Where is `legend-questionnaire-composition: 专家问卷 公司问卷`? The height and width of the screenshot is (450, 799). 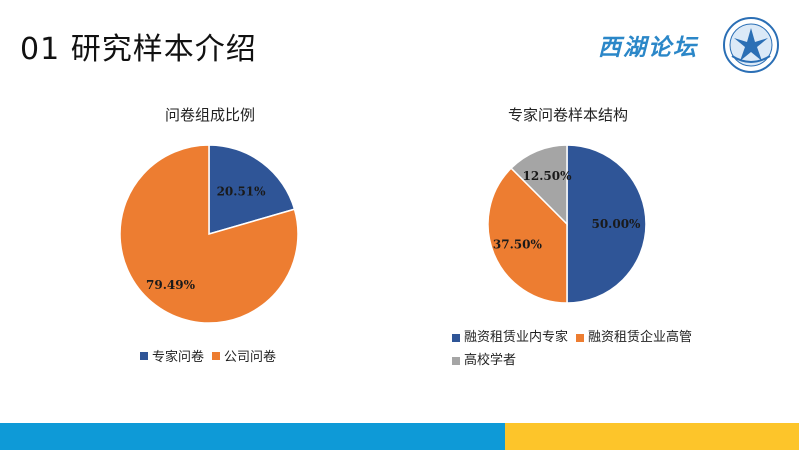
legend-questionnaire-composition: 专家问卷 公司问卷 is located at coordinates (212, 355).